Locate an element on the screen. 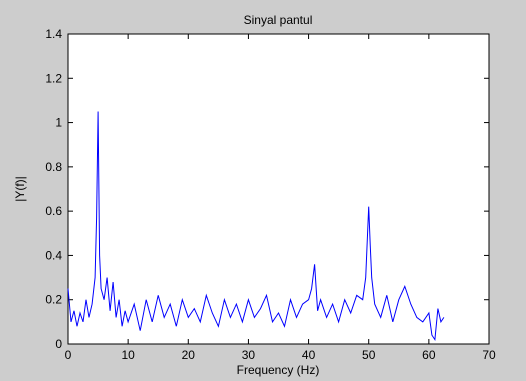 The width and height of the screenshot is (526, 381). x-tick-label: 10 is located at coordinates (128, 355).